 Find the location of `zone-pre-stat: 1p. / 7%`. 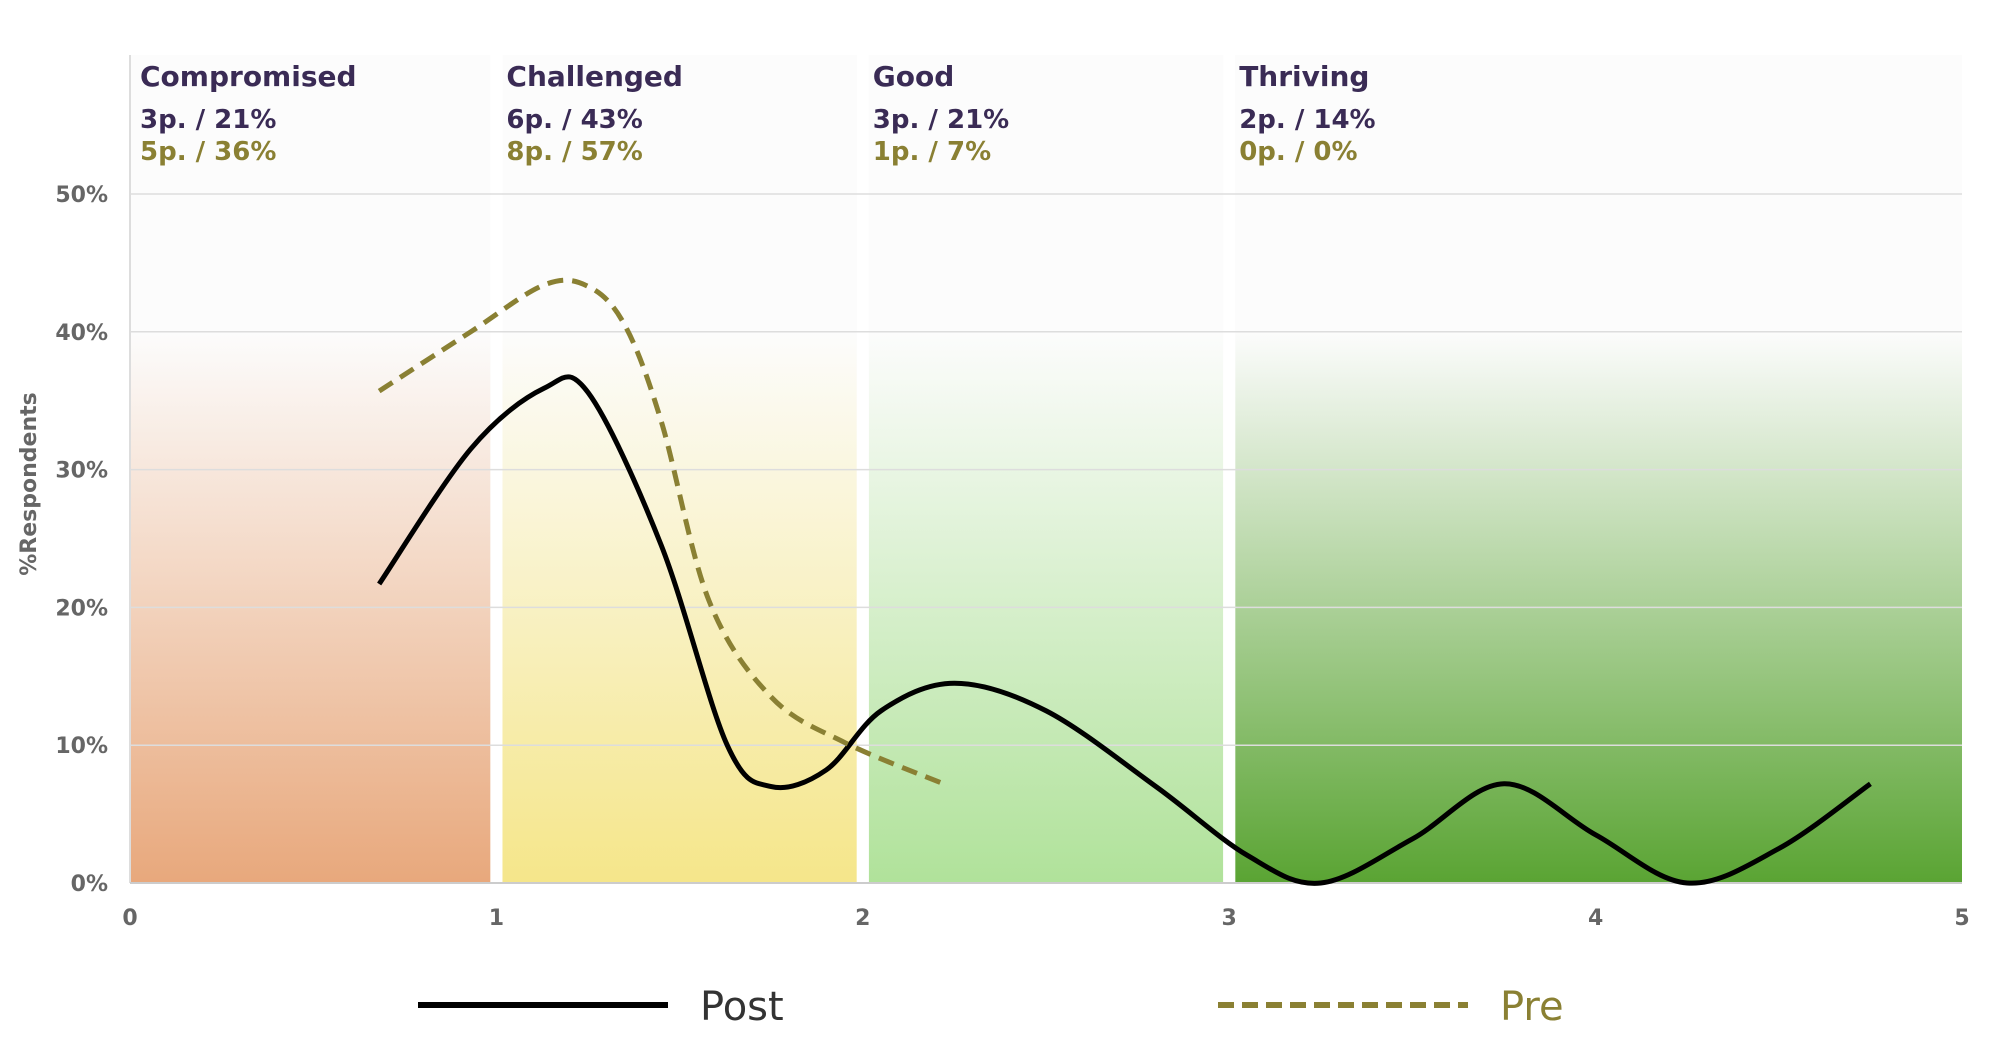

zone-pre-stat: 1p. / 7% is located at coordinates (932, 152).